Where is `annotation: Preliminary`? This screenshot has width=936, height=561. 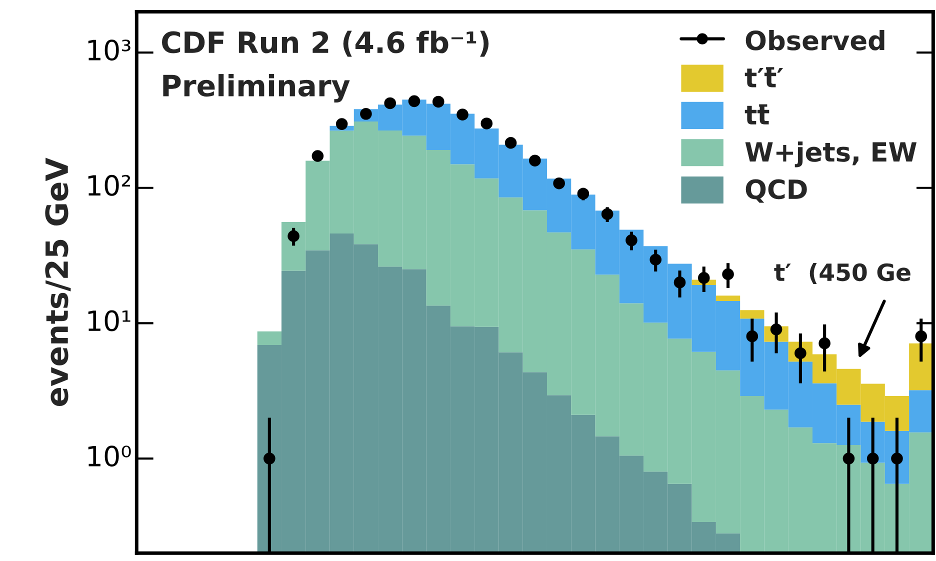 annotation: Preliminary is located at coordinates (256, 88).